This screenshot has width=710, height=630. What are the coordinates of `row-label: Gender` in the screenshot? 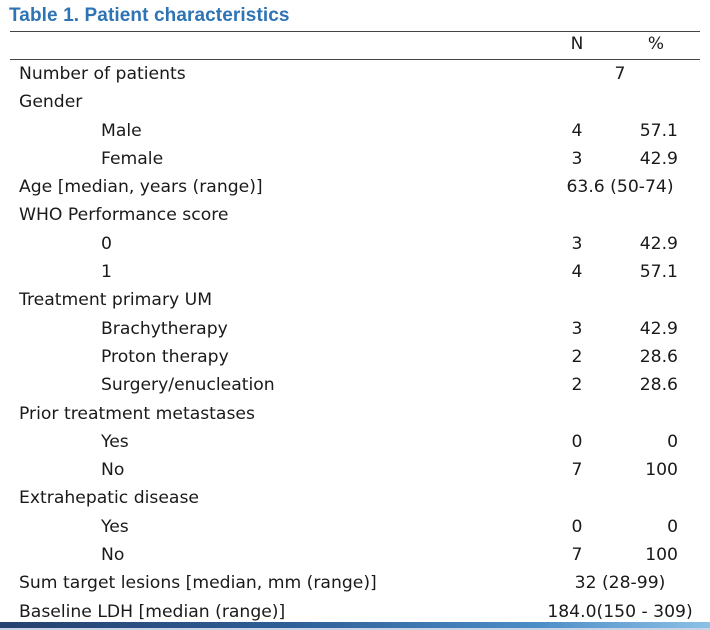 It's located at (51, 102).